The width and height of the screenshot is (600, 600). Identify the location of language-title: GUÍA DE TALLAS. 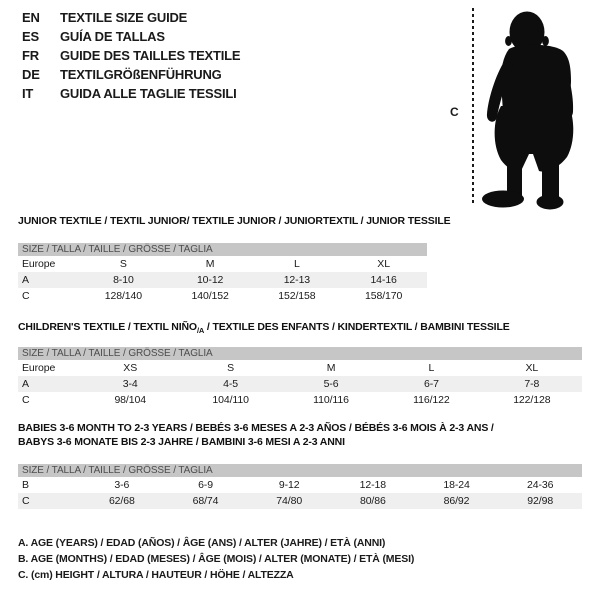
(112, 36).